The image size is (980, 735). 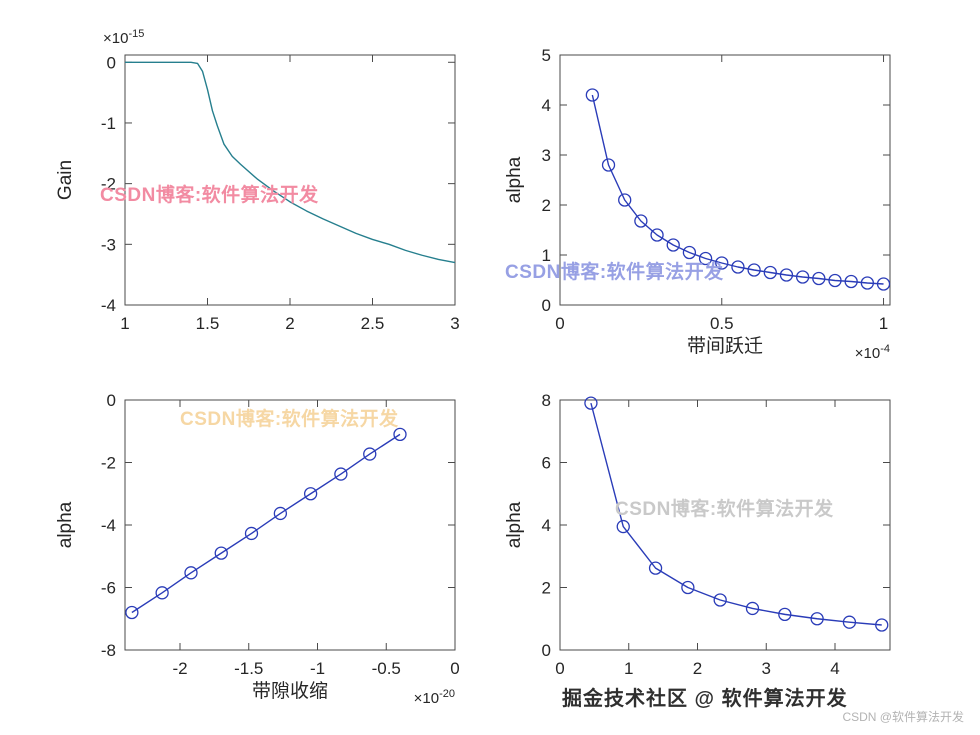 What do you see at coordinates (546, 155) in the screenshot?
I see `y-tick-label: 3` at bounding box center [546, 155].